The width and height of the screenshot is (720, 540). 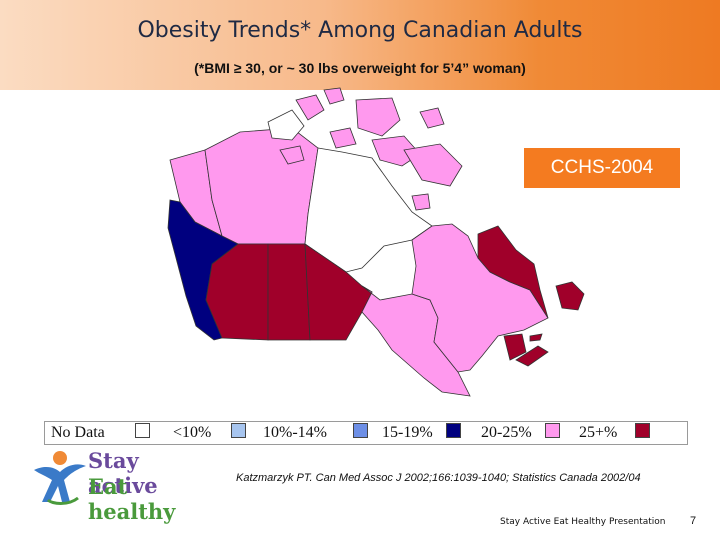 What do you see at coordinates (360, 30) in the screenshot?
I see `slide-title: Obesity Trends* Among Canadian Adults` at bounding box center [360, 30].